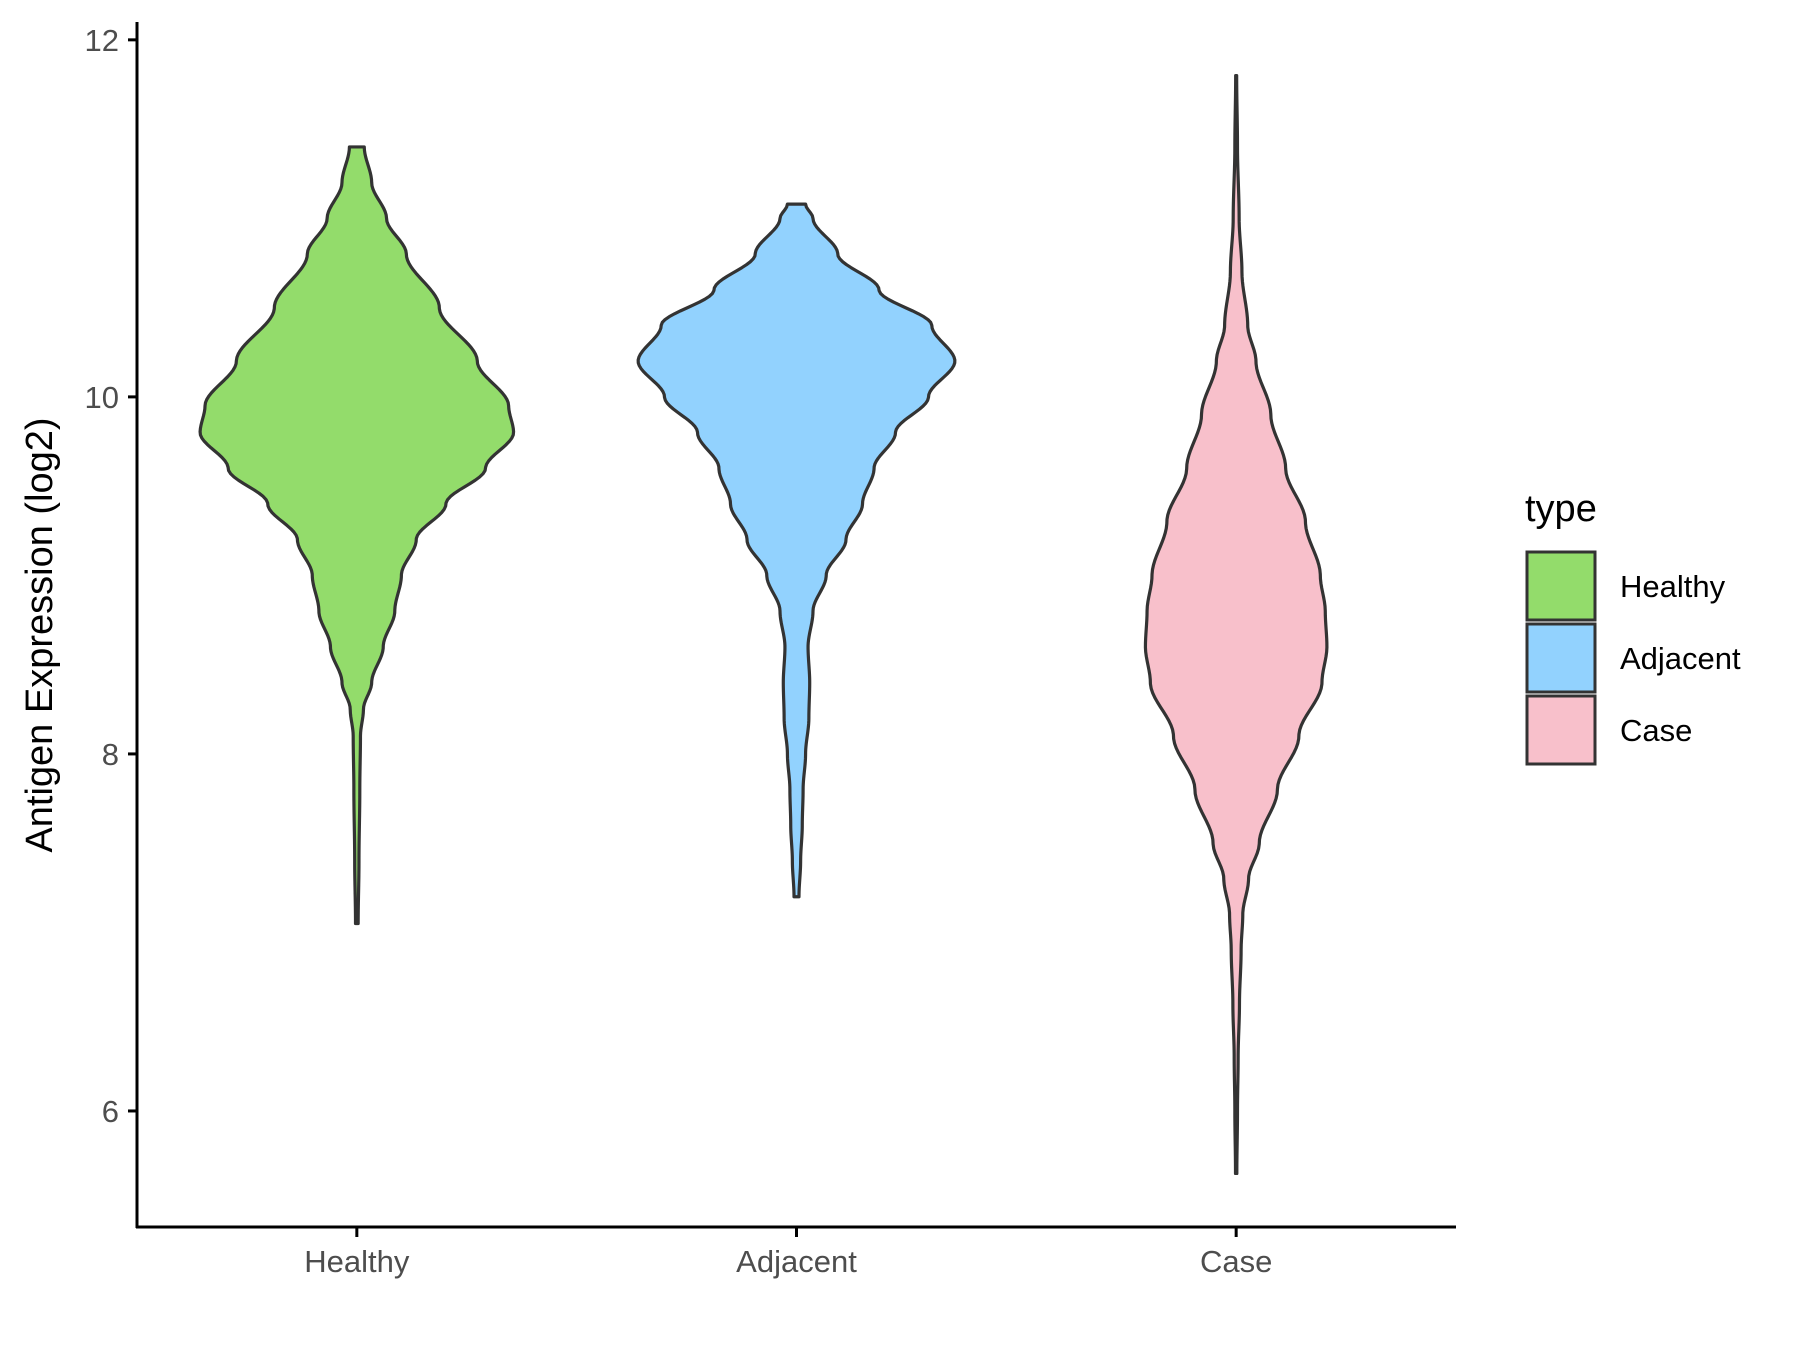 Image resolution: width=1800 pixels, height=1350 pixels. I want to click on y-tick-label: 8, so click(110, 754).